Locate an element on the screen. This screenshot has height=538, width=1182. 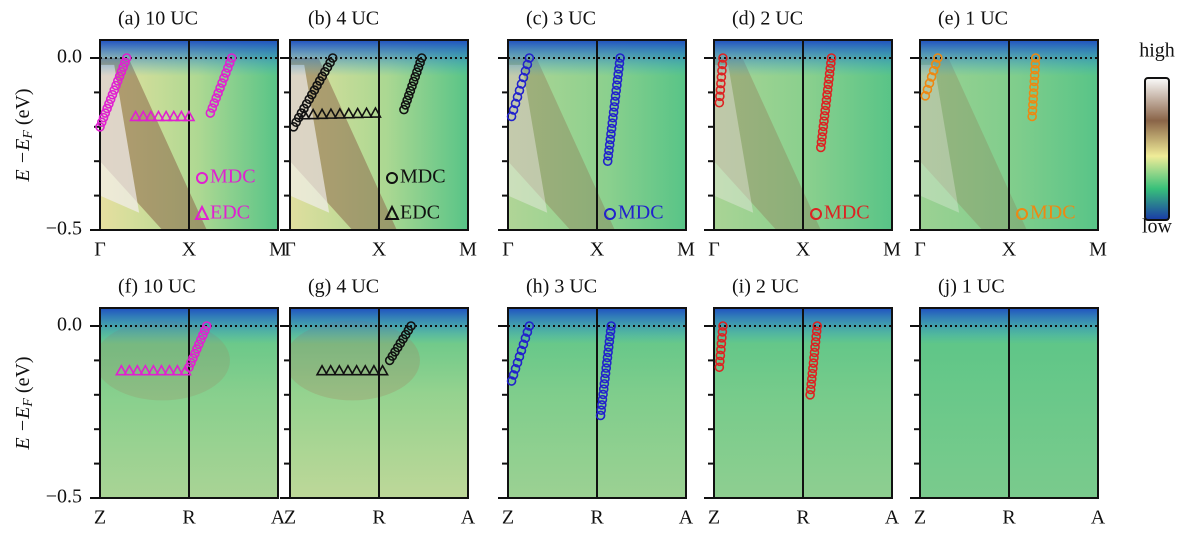
panel-title: (d) 2 UC is located at coordinates (767, 19).